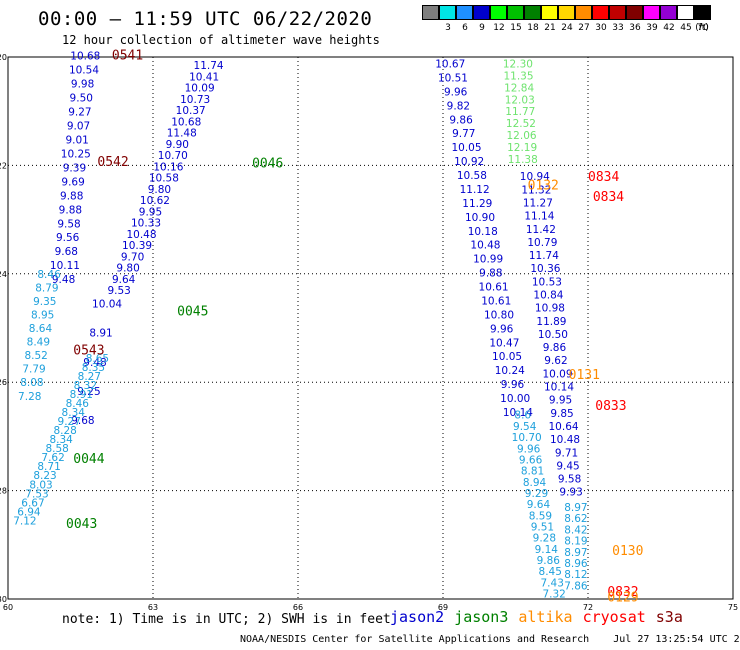 This screenshot has width=740, height=650. What do you see at coordinates (192, 312) in the screenshot?
I see `pass-time-label: 0045` at bounding box center [192, 312].